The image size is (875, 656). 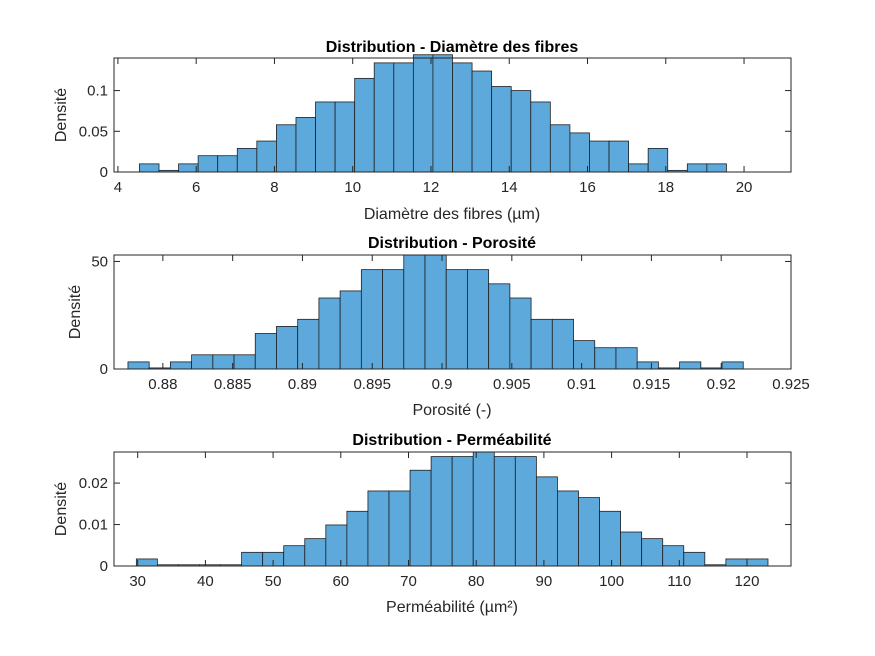 I want to click on x-tick-label: 50, so click(x=273, y=581).